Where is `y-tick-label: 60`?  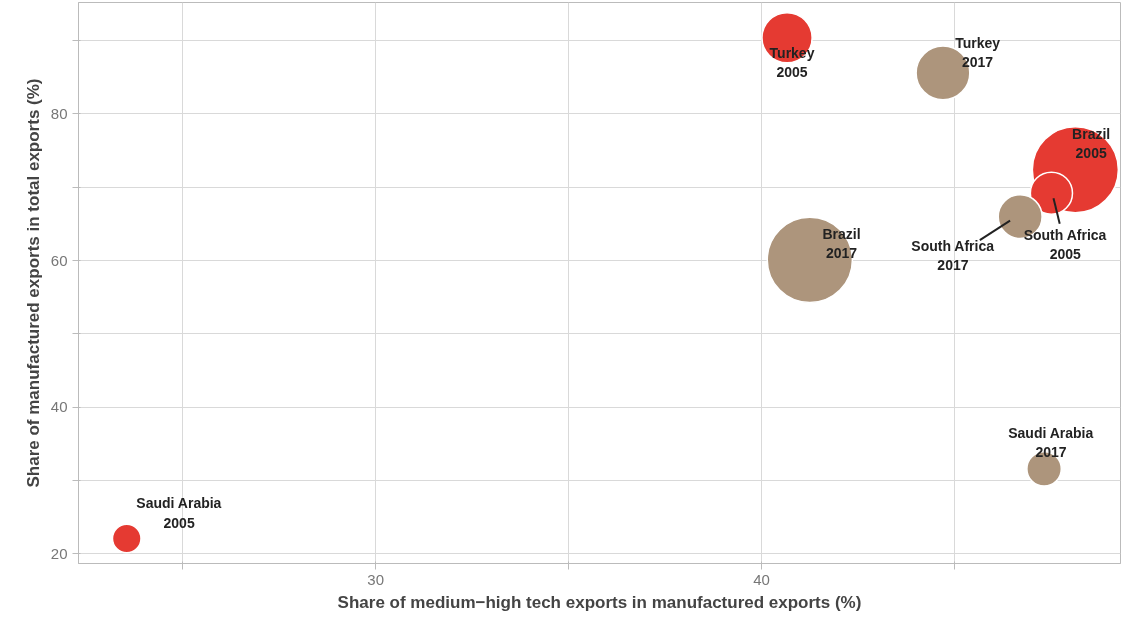 y-tick-label: 60 is located at coordinates (59, 260).